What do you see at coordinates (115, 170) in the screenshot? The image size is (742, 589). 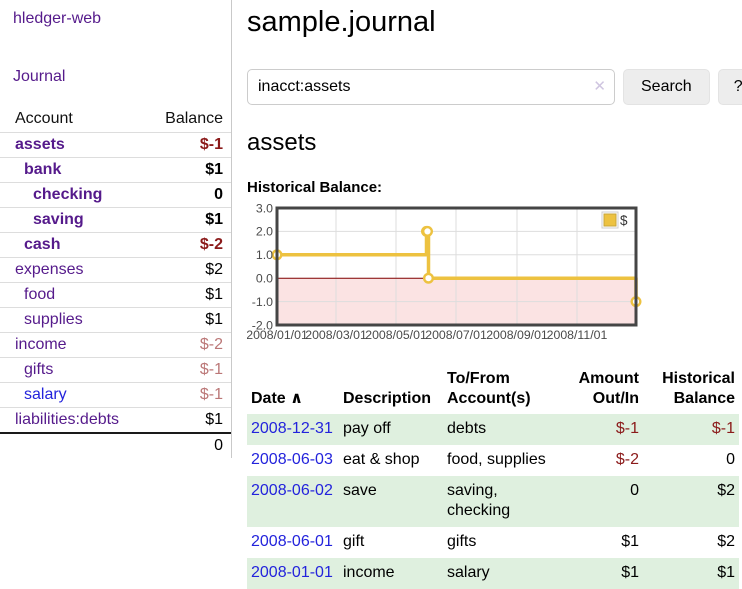 I see `account-row: bank $1` at bounding box center [115, 170].